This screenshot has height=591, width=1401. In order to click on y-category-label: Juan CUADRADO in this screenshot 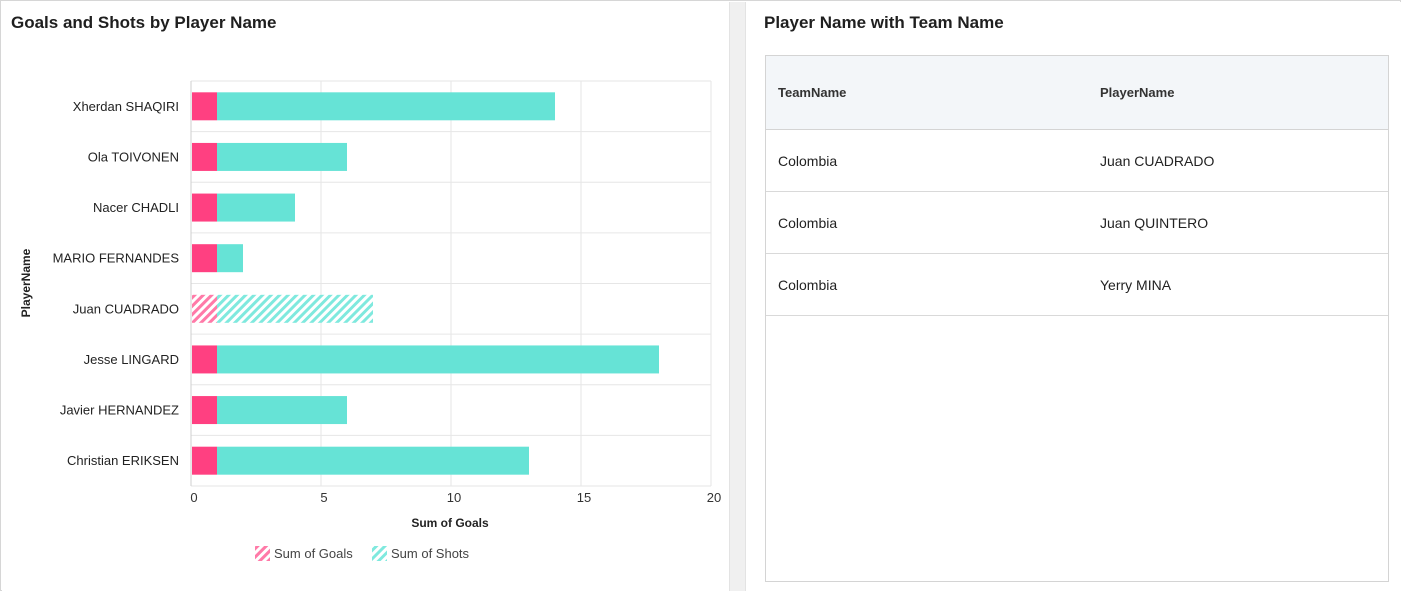, I will do `click(126, 308)`.